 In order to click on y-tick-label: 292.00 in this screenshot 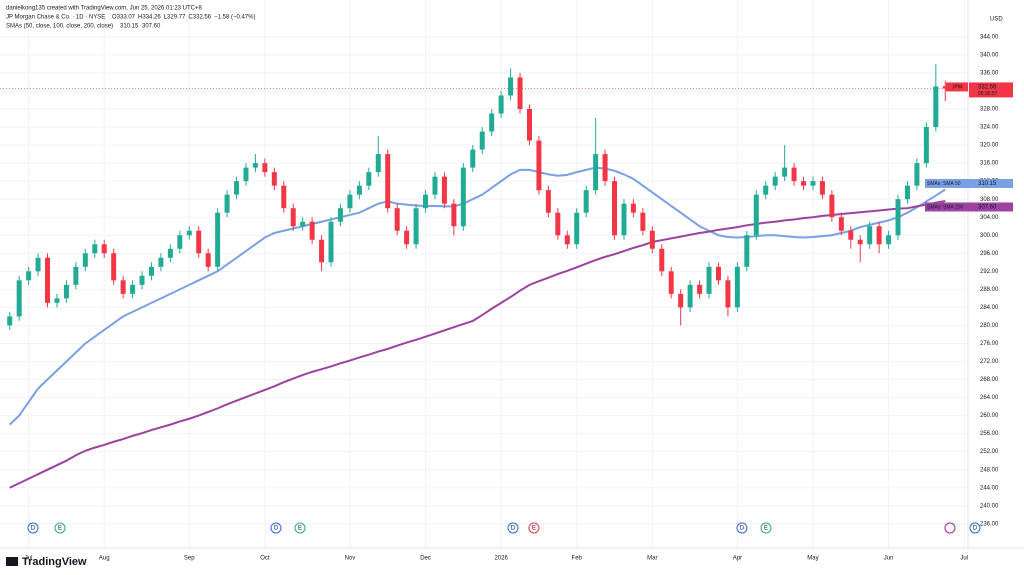, I will do `click(989, 272)`.